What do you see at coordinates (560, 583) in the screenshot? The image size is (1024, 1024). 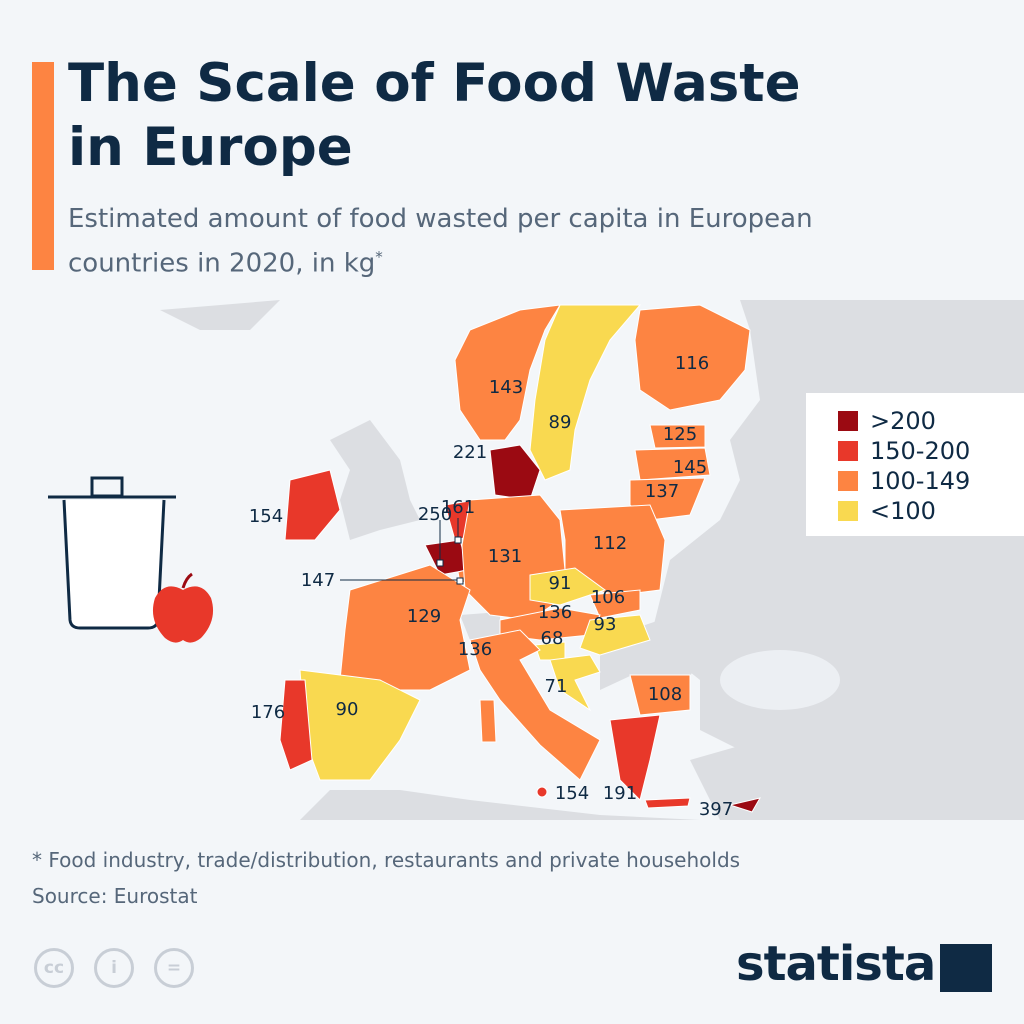 I see `value-label-cz: 91` at bounding box center [560, 583].